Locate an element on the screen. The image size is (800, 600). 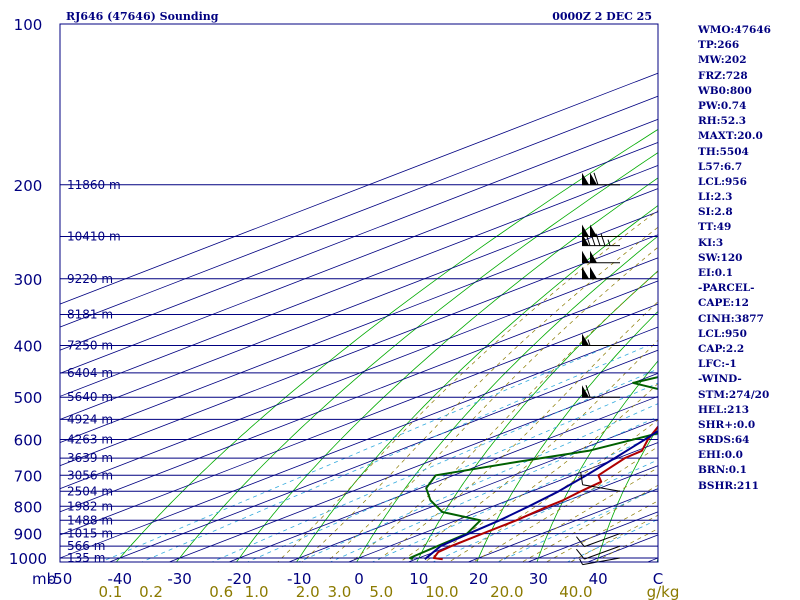
index-item: STM:274/20 is located at coordinates (734, 394).